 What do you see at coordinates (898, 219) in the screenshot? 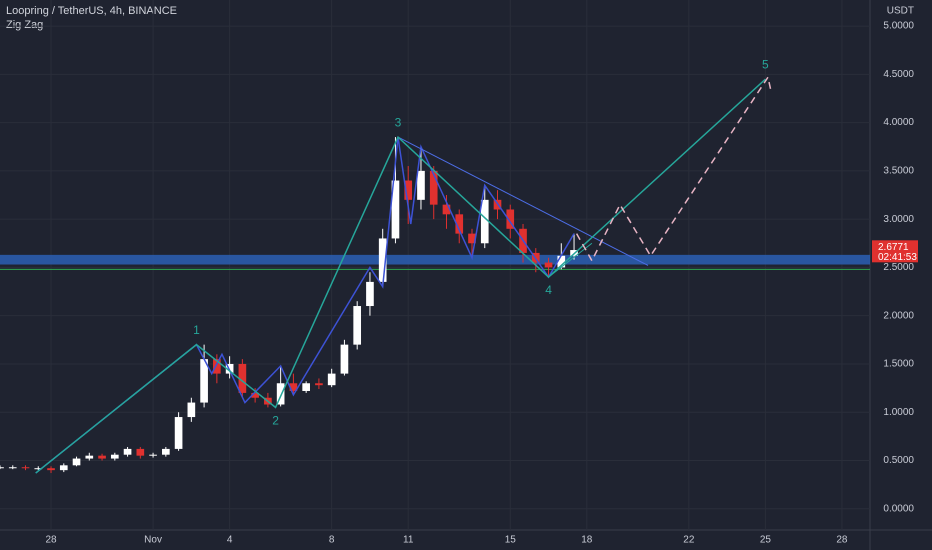
I see `y-tick-label: 3.0000` at bounding box center [898, 219].